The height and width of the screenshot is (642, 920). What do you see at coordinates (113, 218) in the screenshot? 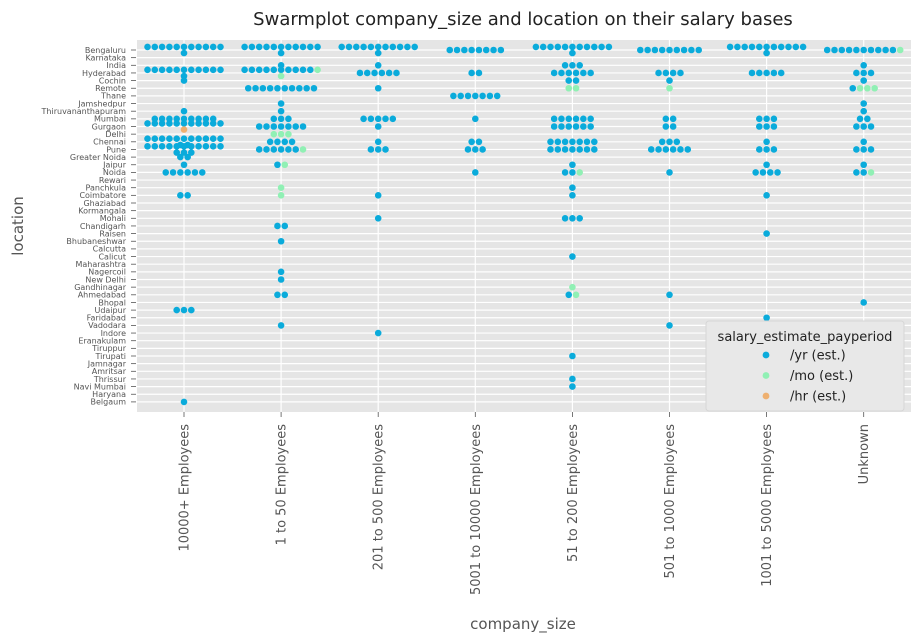
I see `y-tick-label: Mohali` at bounding box center [113, 218].